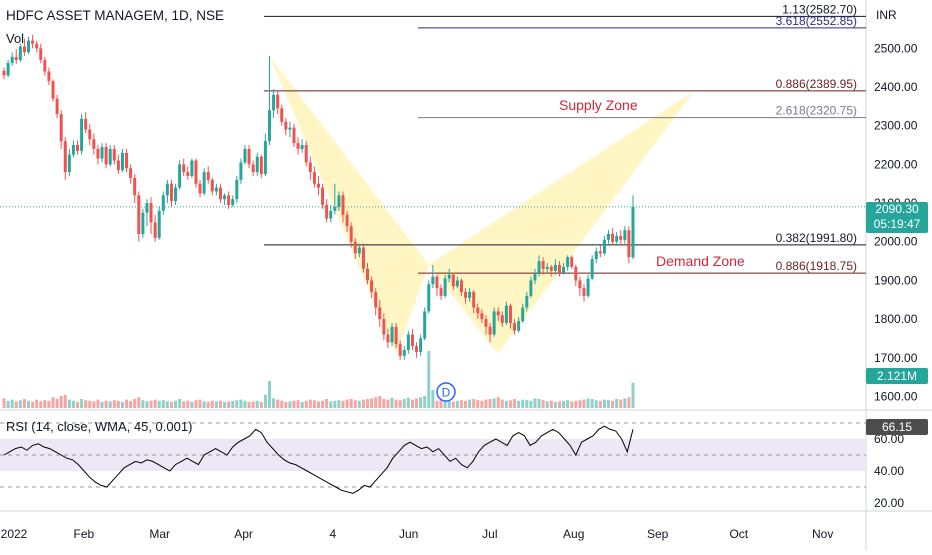 This screenshot has width=932, height=555. What do you see at coordinates (115, 15) in the screenshot?
I see `chart-title: HDFC ASSET MANAGEM, 1D, NSE` at bounding box center [115, 15].